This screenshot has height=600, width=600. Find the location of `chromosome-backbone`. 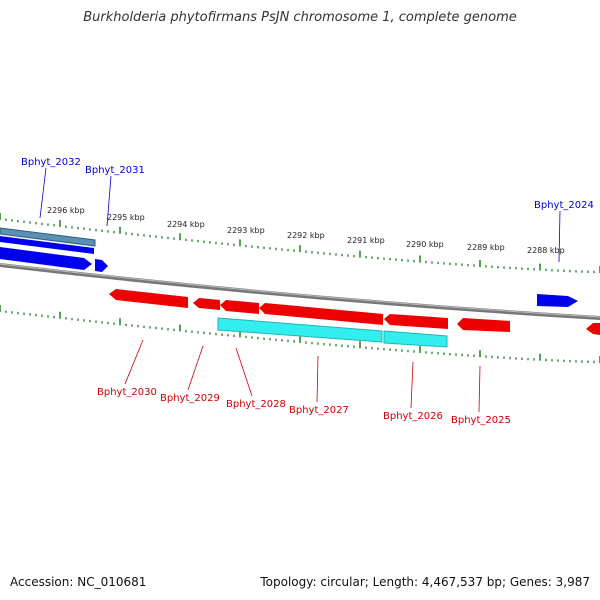

chromosome-backbone is located at coordinates (300, 291).